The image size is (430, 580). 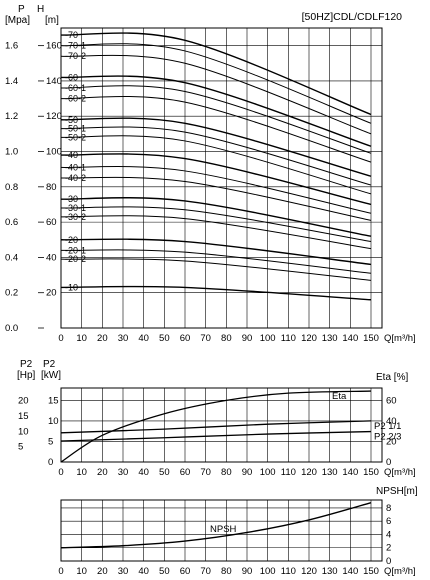 I want to click on hq-curve-label: -70-2, so click(x=75, y=56).